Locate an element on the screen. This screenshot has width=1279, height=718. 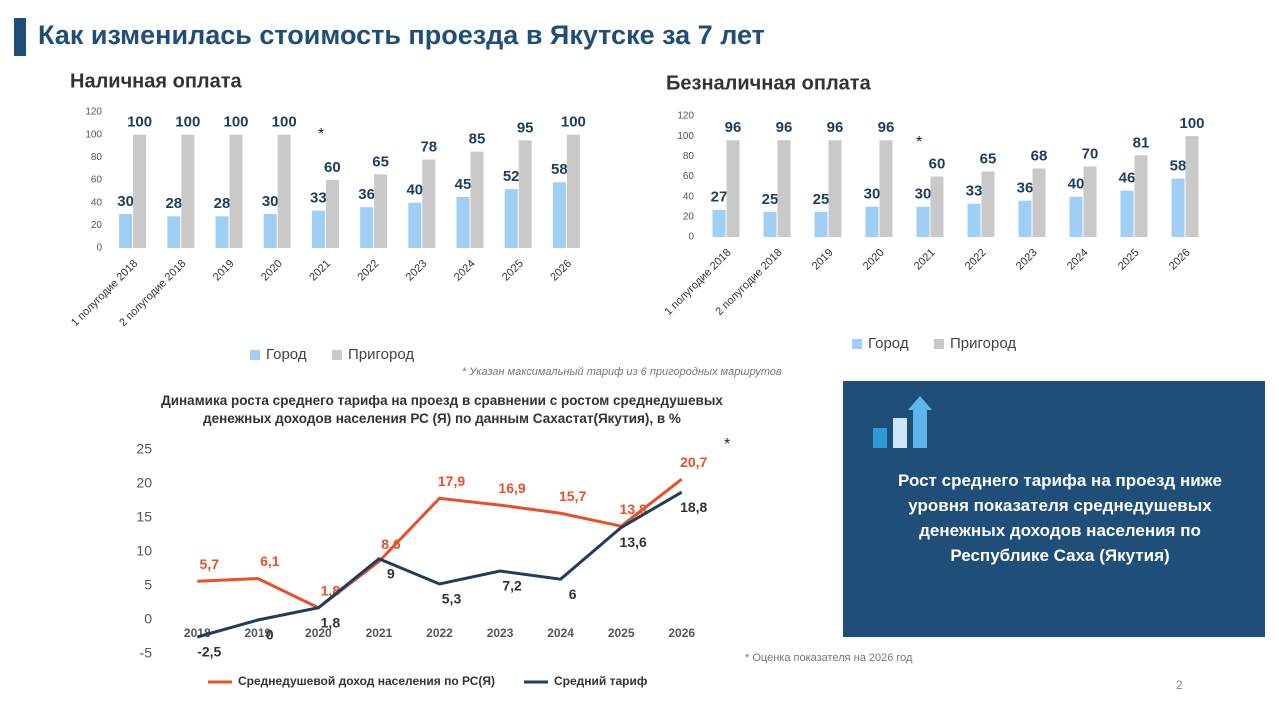
value-label: 65 is located at coordinates (988, 158).